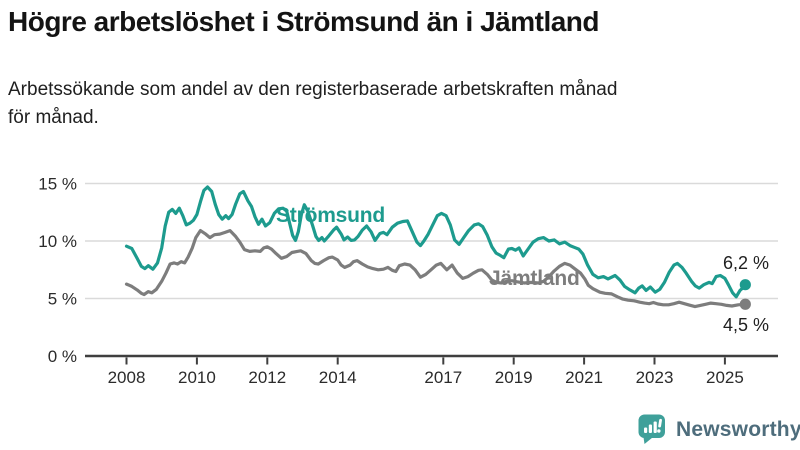 This screenshot has width=800, height=450. Describe the element at coordinates (745, 304) in the screenshot. I see `series-end-dot-jamtland` at that location.